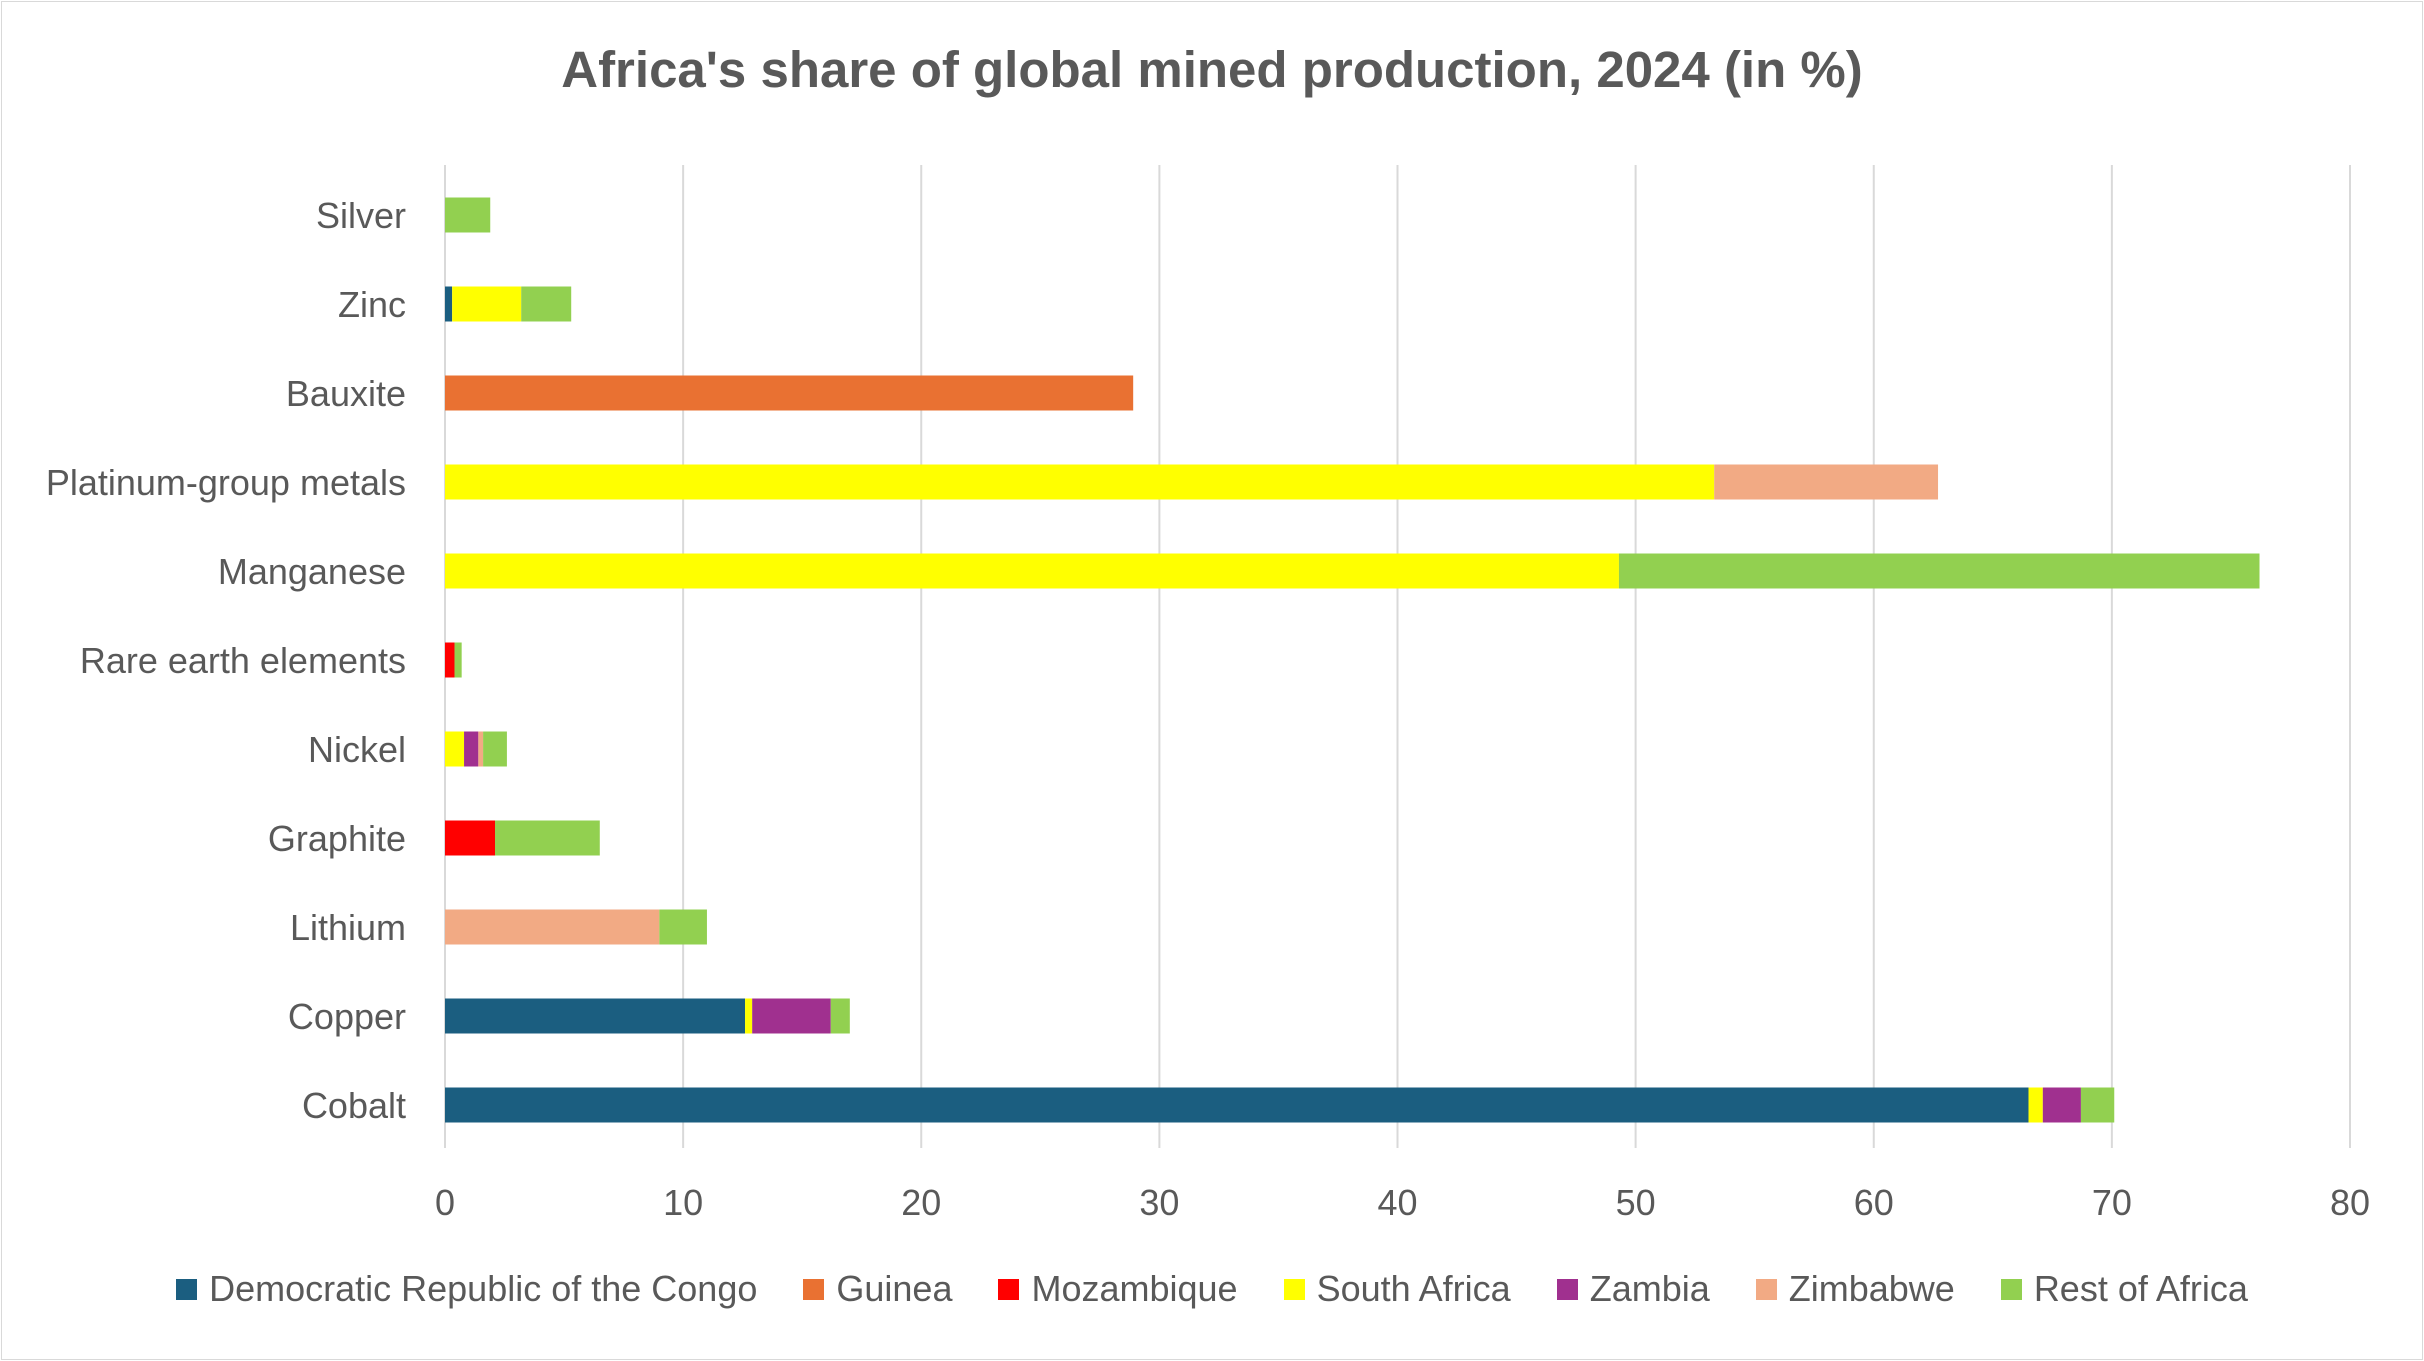 The width and height of the screenshot is (2424, 1361). I want to click on x-tick-label: 0, so click(445, 1202).